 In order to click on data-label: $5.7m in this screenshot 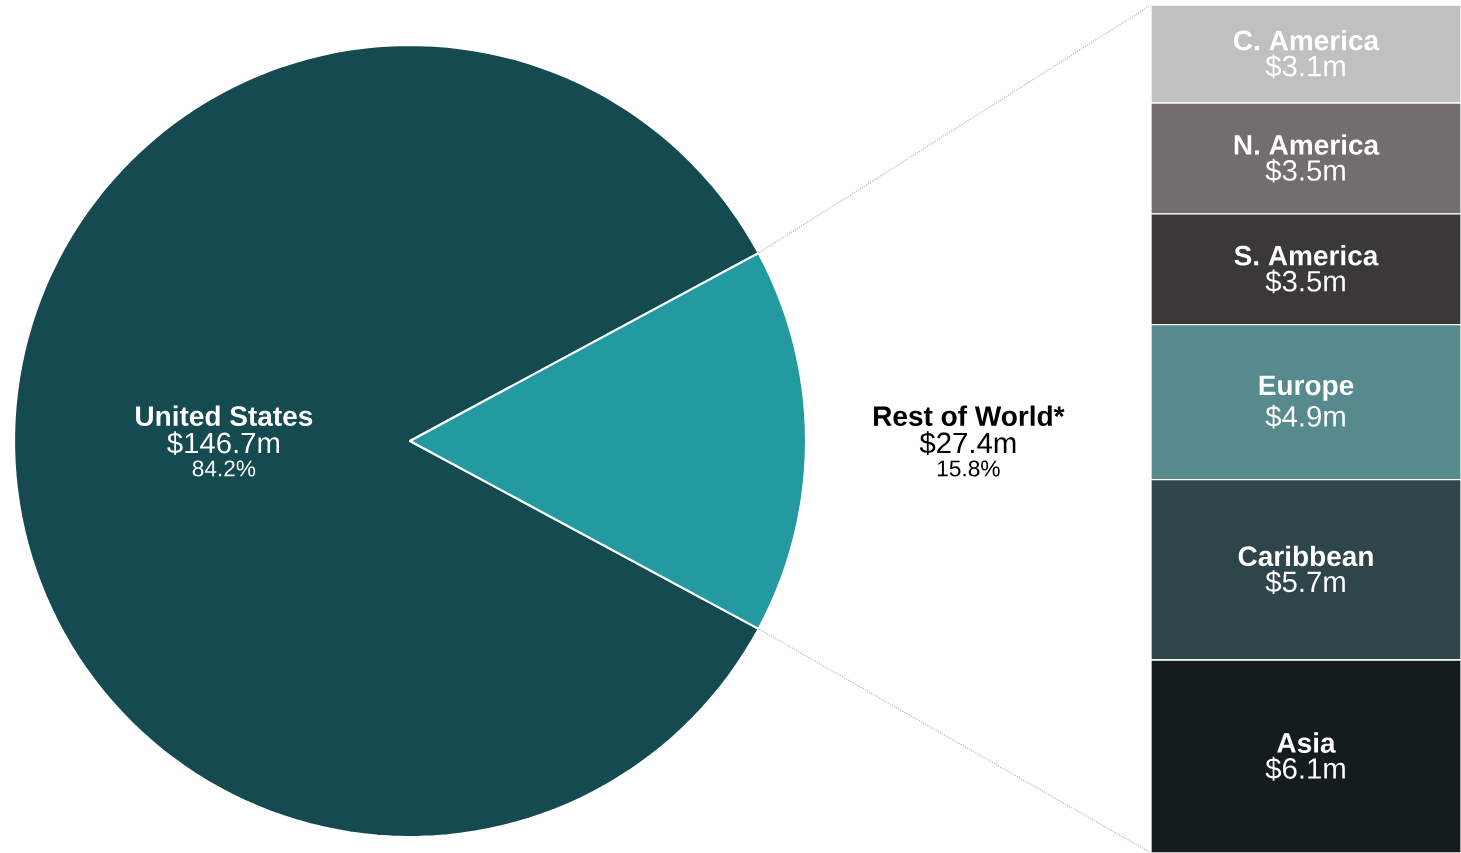, I will do `click(1305, 582)`.